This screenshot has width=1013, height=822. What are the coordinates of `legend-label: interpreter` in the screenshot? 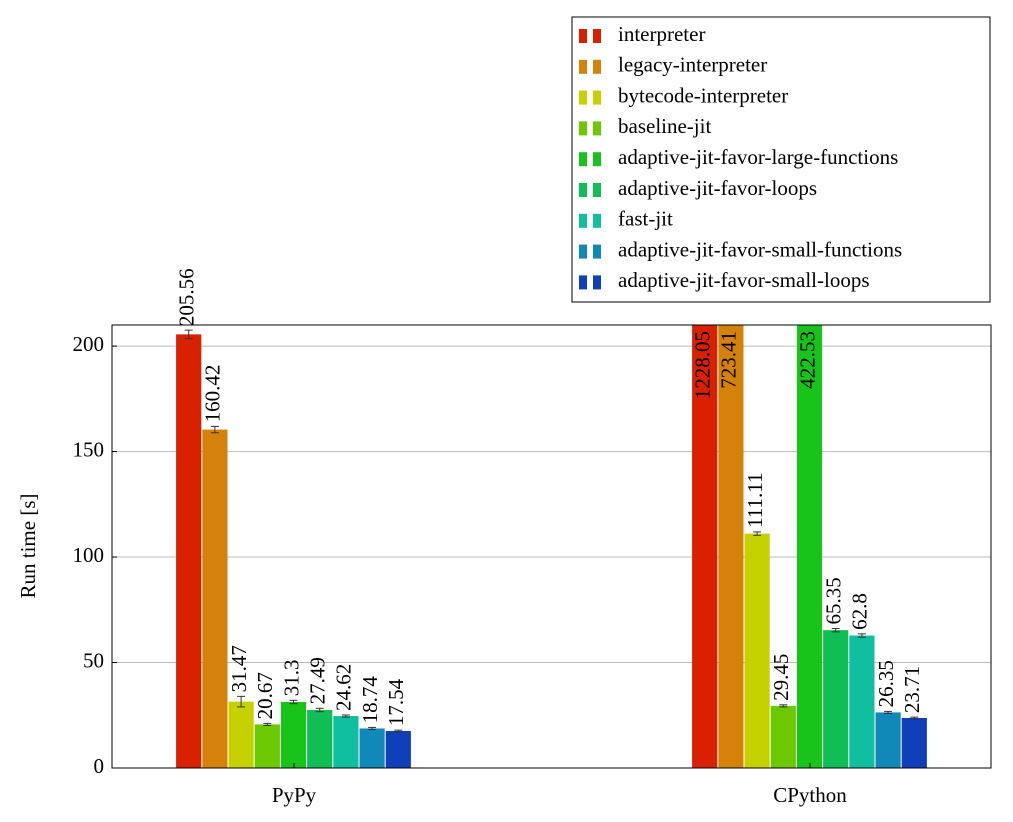 It's located at (661, 34).